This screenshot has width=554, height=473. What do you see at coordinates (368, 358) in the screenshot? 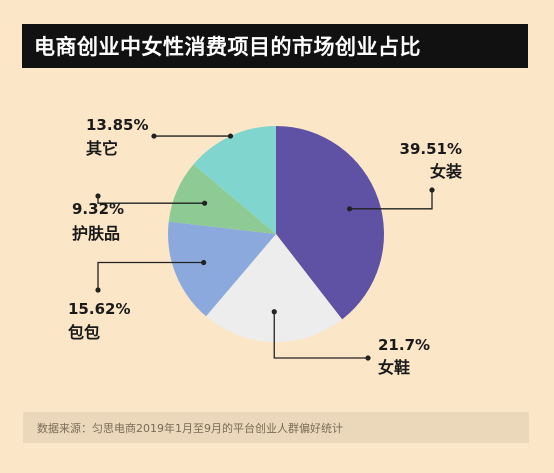
I see `leader-end-dot-xie` at bounding box center [368, 358].